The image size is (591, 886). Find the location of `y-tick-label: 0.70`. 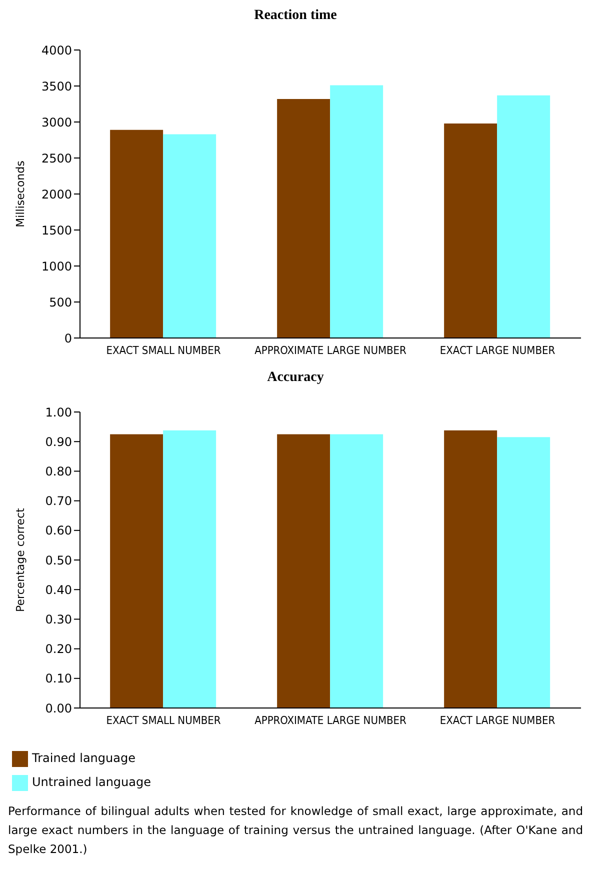

y-tick-label: 0.70 is located at coordinates (58, 501).